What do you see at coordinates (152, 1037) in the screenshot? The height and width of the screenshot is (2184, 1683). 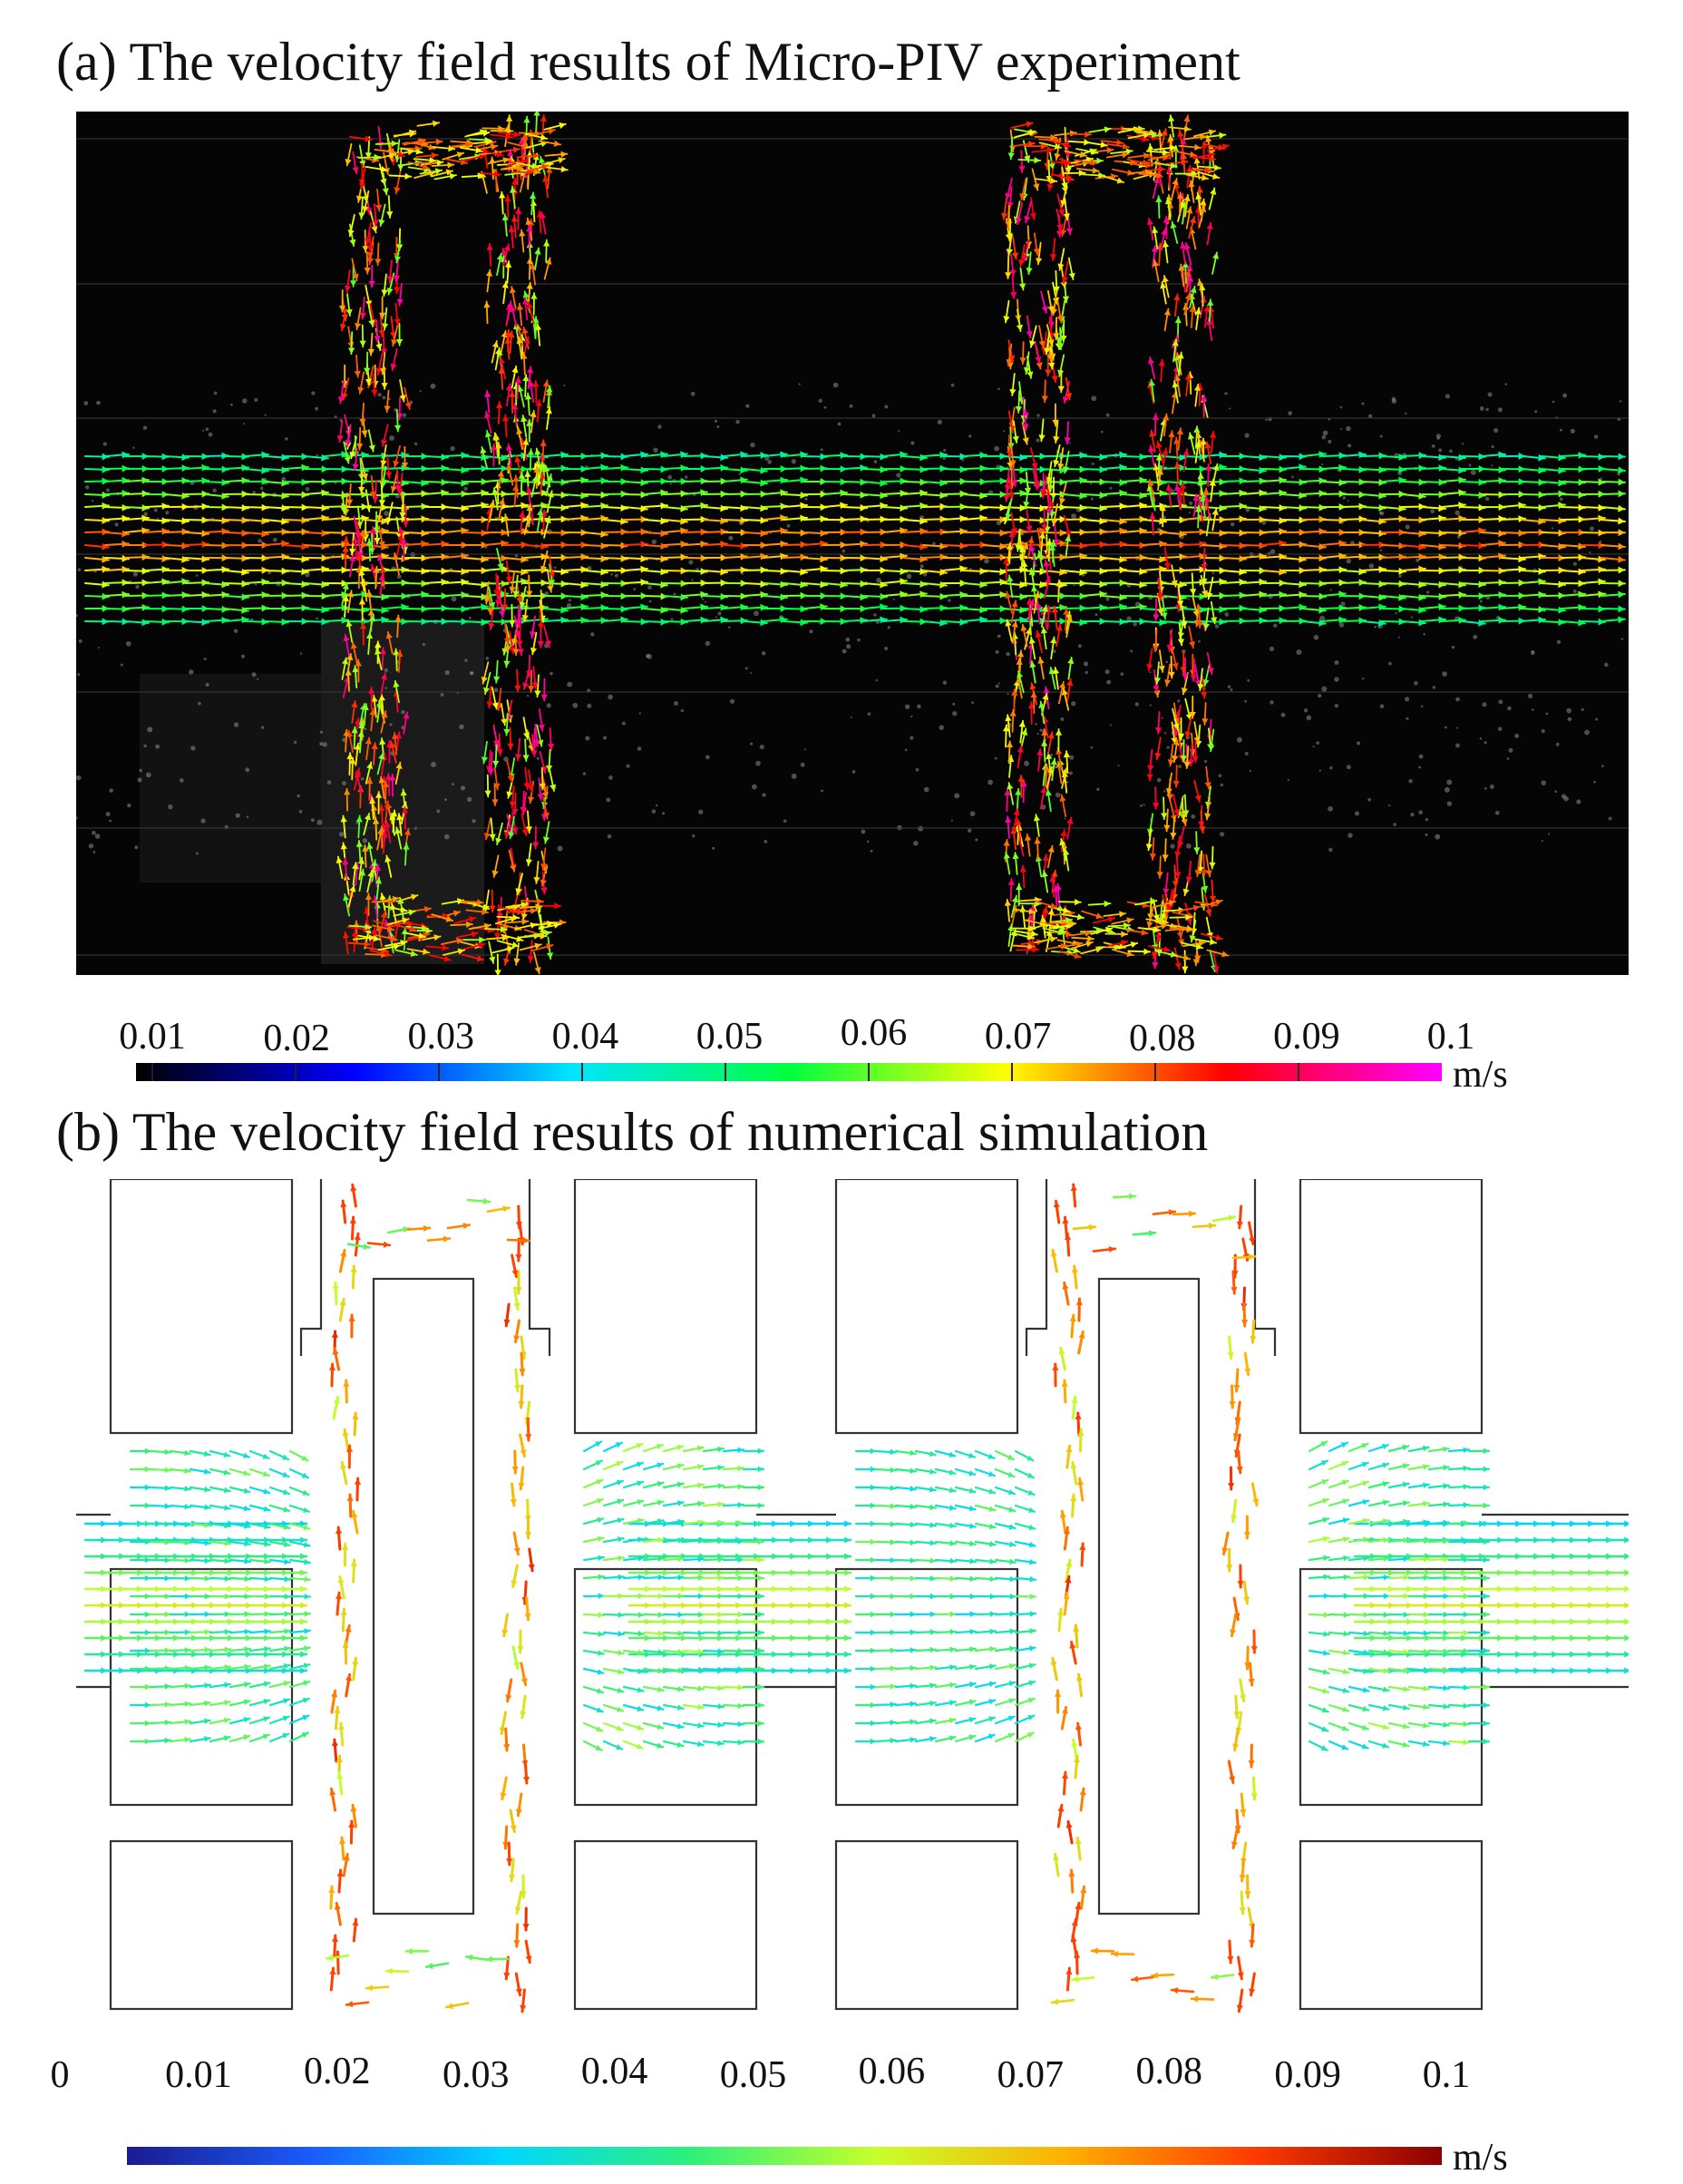 I see `colorbar-tick-label: 0.01` at bounding box center [152, 1037].